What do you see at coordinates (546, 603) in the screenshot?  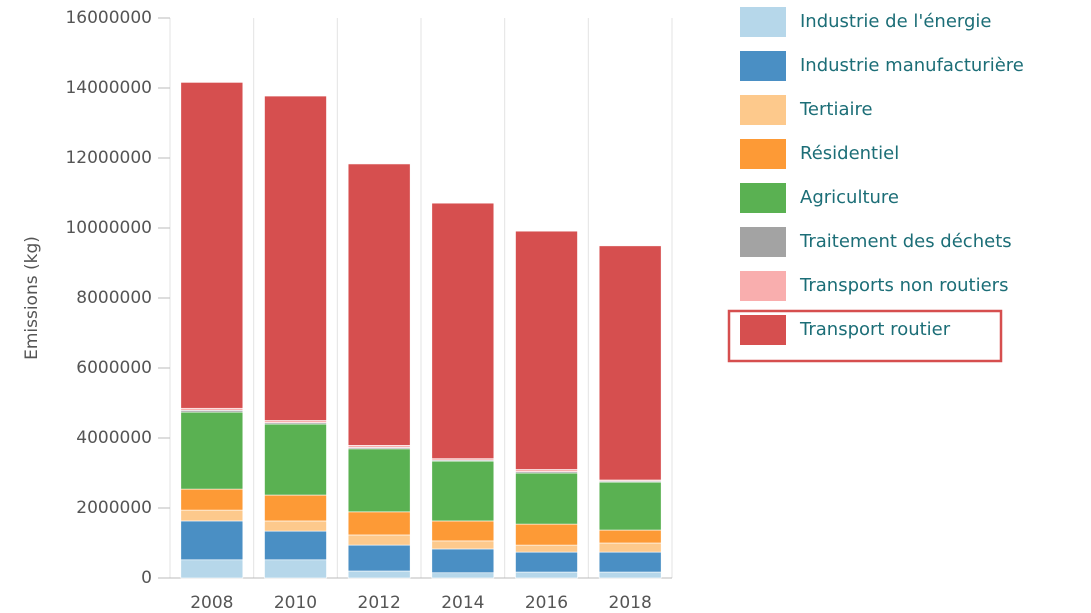 I see `x-tick-label: 2016` at bounding box center [546, 603].